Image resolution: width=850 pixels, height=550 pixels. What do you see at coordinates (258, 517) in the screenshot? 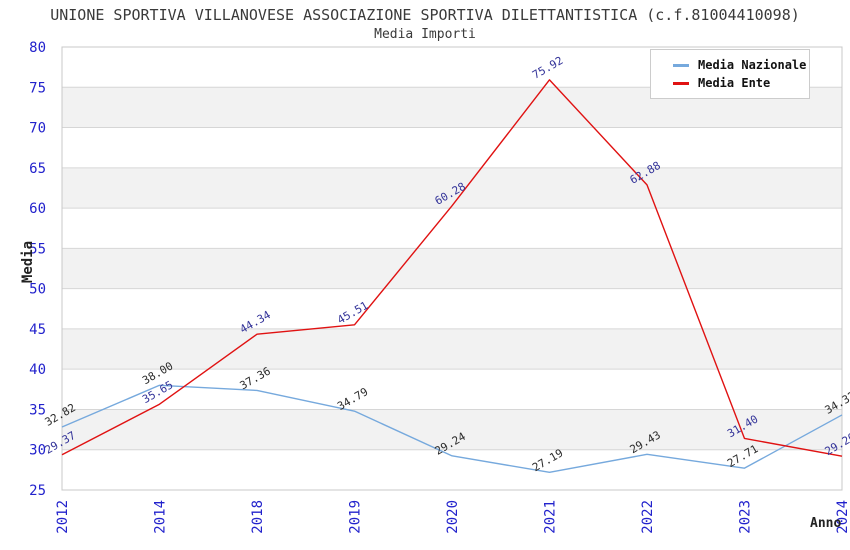
I see `x-tick-label: 2018` at bounding box center [258, 517].